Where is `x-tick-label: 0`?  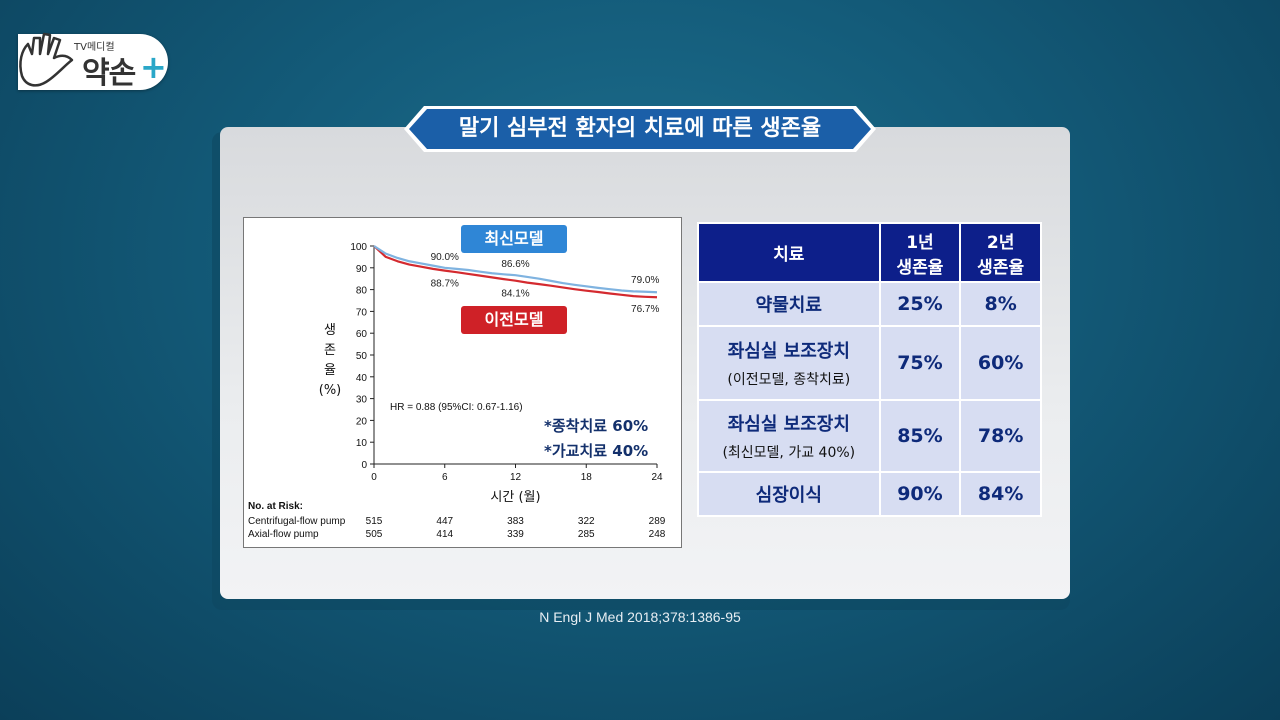
x-tick-label: 0 is located at coordinates (374, 477).